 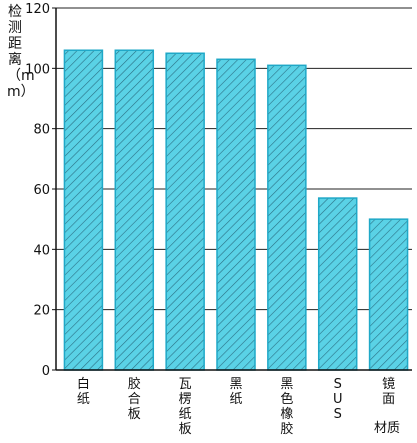 What do you see at coordinates (41, 311) in the screenshot?
I see `y-tick-label-20: 20` at bounding box center [41, 311].